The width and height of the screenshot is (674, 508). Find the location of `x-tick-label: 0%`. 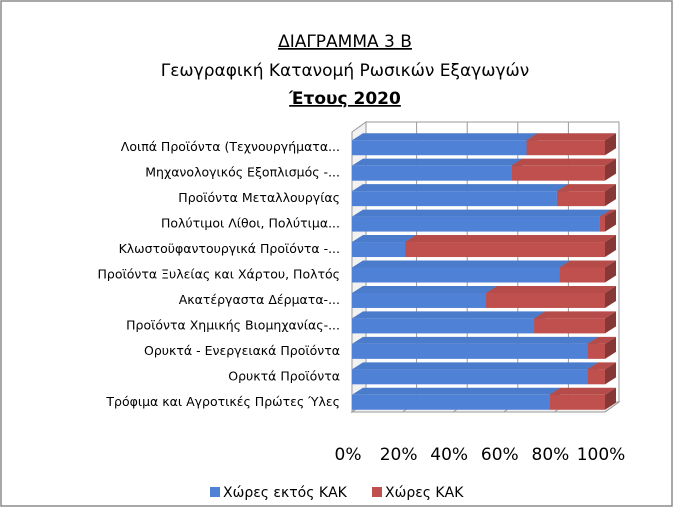

x-tick-label: 0% is located at coordinates (348, 455).